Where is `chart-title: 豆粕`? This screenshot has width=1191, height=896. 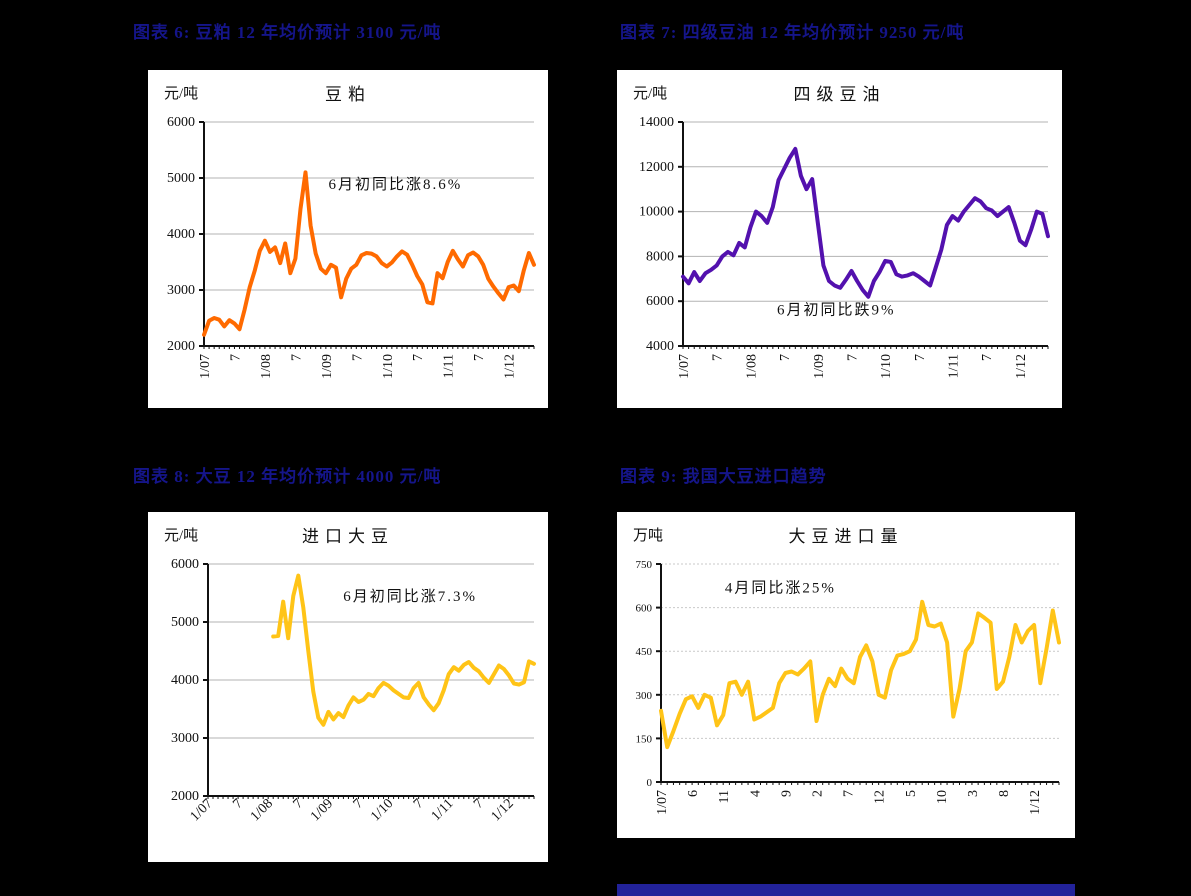
chart-title: 豆粕 is located at coordinates (348, 94).